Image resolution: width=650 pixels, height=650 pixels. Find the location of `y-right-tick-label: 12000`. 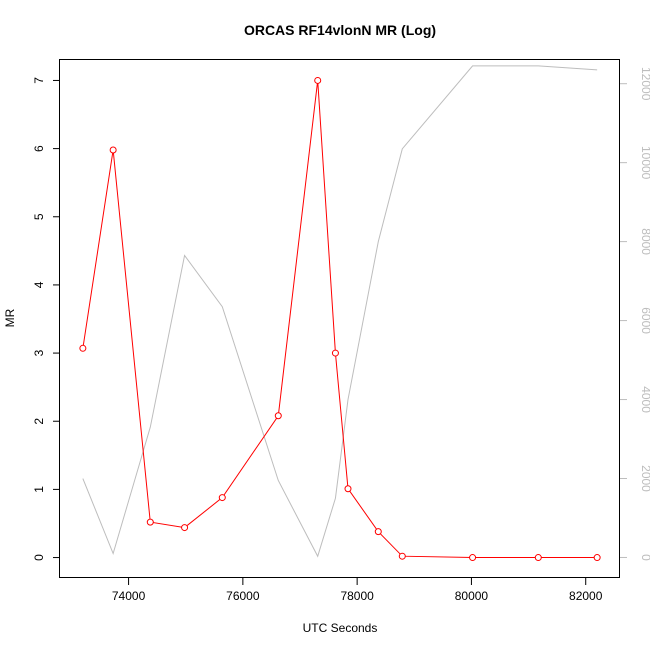

y-right-tick-label: 12000 is located at coordinates (644, 84).